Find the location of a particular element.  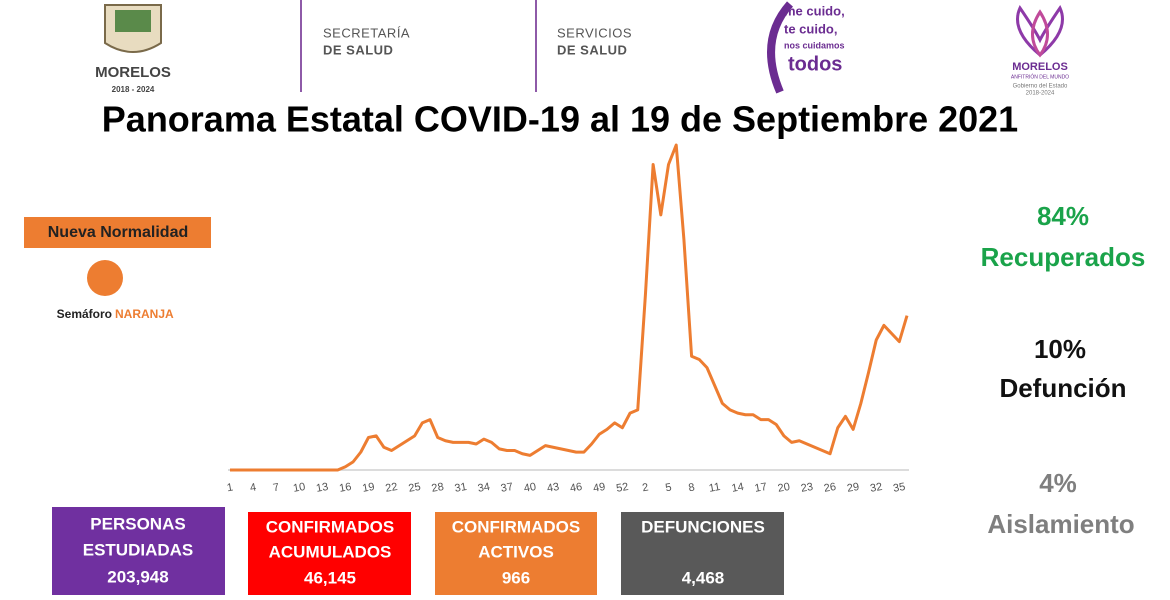

logo-motto: ANFITRIÓN DEL MUNDO is located at coordinates (1040, 76).